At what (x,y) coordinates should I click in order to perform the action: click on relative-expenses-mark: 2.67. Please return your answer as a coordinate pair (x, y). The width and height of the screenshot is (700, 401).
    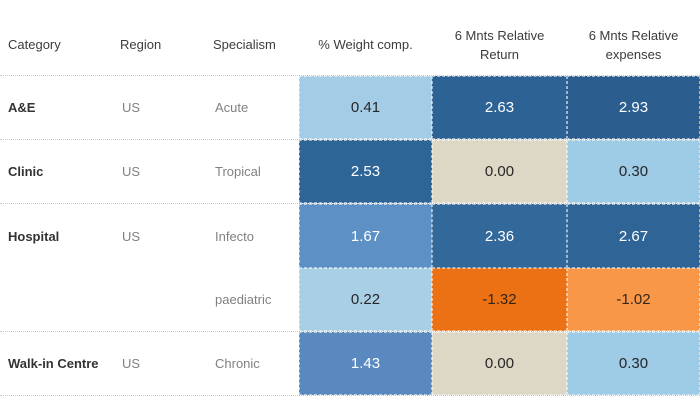
    Looking at the image, I should click on (633, 236).